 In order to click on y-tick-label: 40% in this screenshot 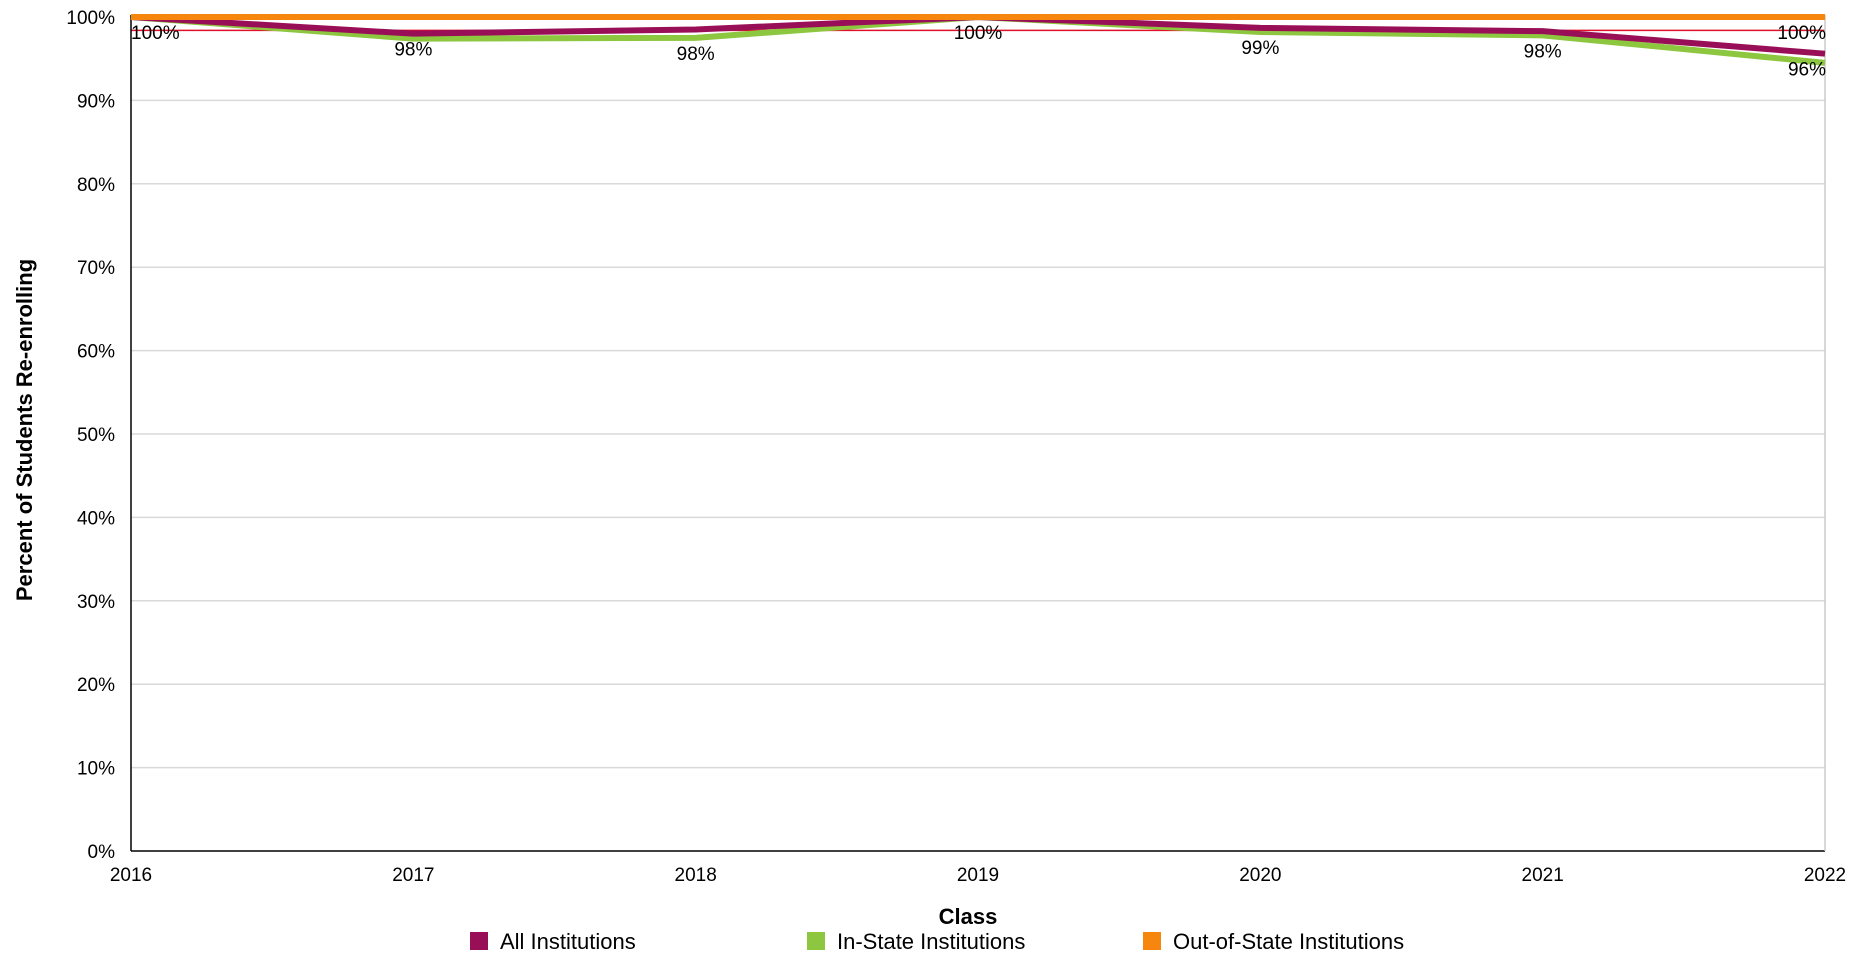, I will do `click(96, 518)`.